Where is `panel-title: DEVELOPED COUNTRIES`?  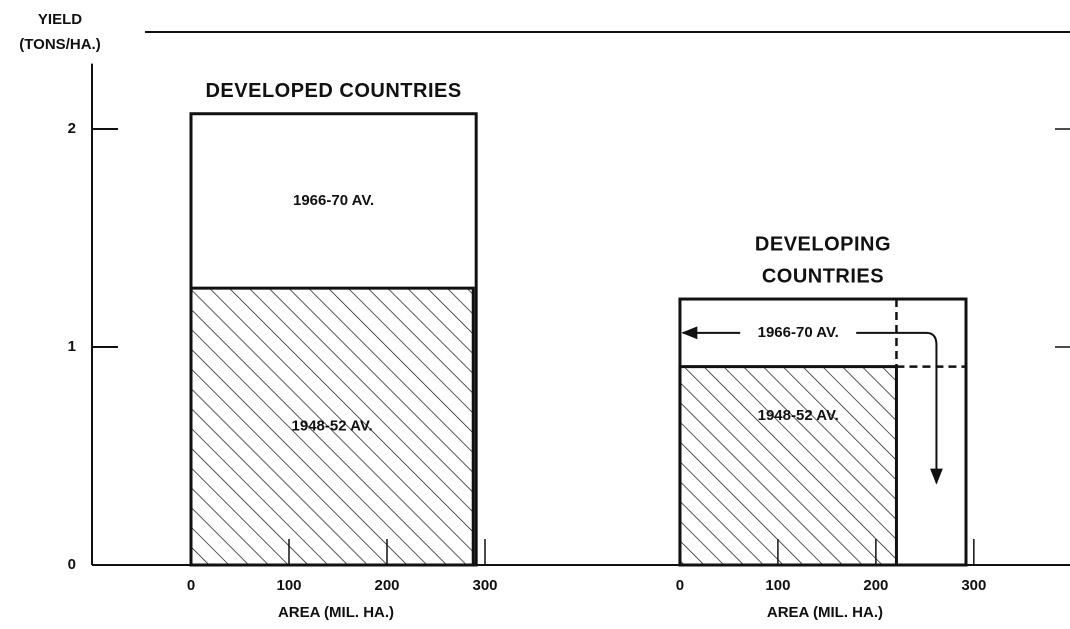
panel-title: DEVELOPED COUNTRIES is located at coordinates (333, 91).